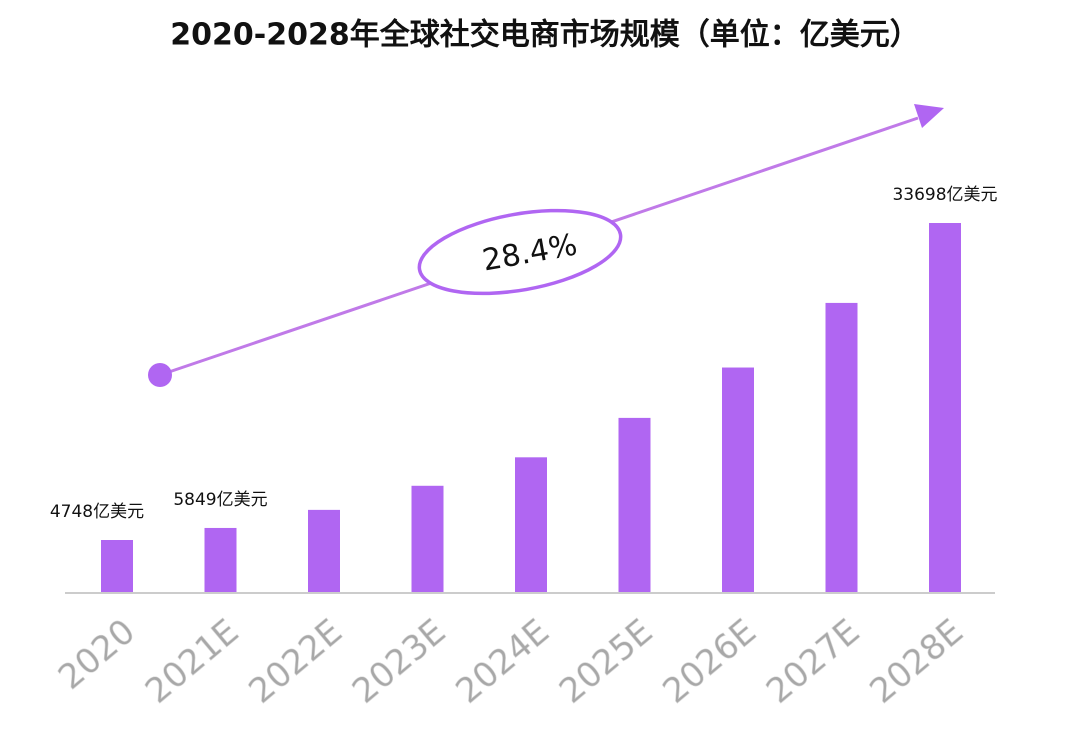  Describe the element at coordinates (813, 662) in the screenshot. I see `x-tick-label: 2027E` at that location.